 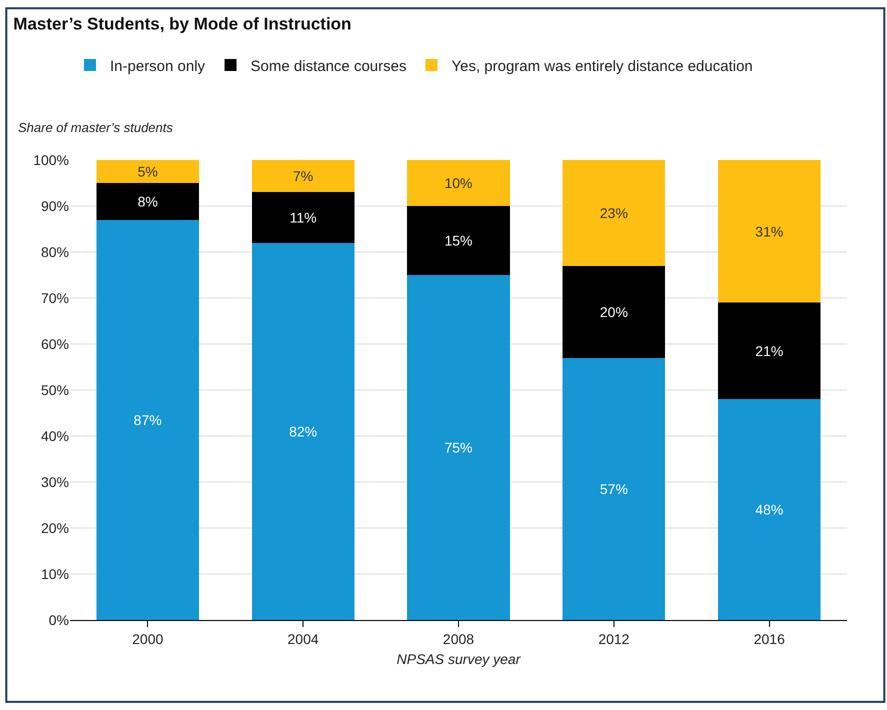 I want to click on x-tick-label: 2008, so click(x=458, y=638).